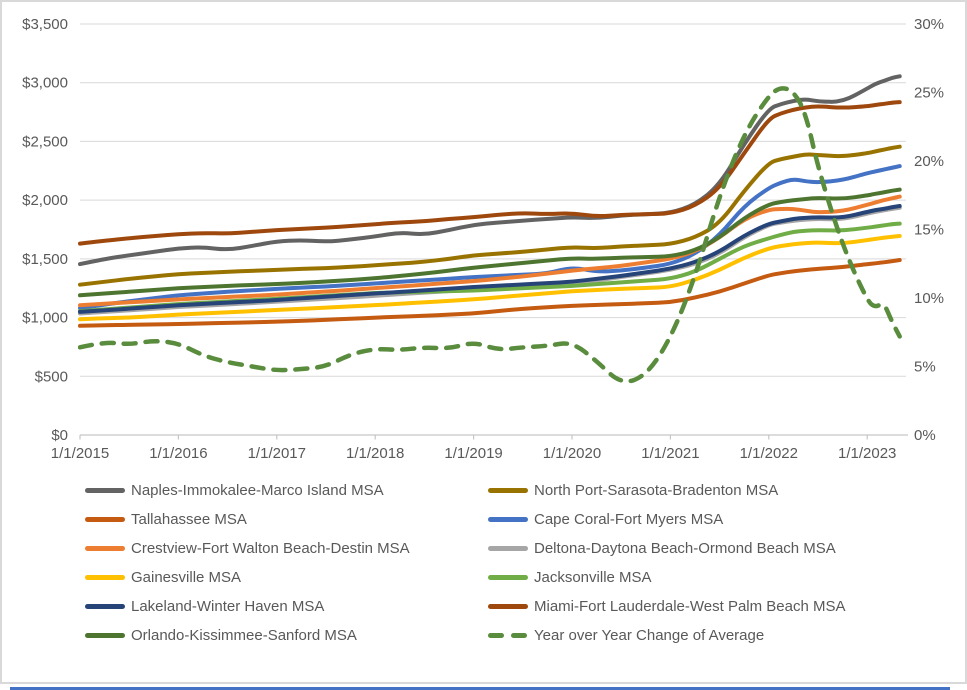  Describe the element at coordinates (508, 519) in the screenshot. I see `legend-marker-cape-coral` at that location.